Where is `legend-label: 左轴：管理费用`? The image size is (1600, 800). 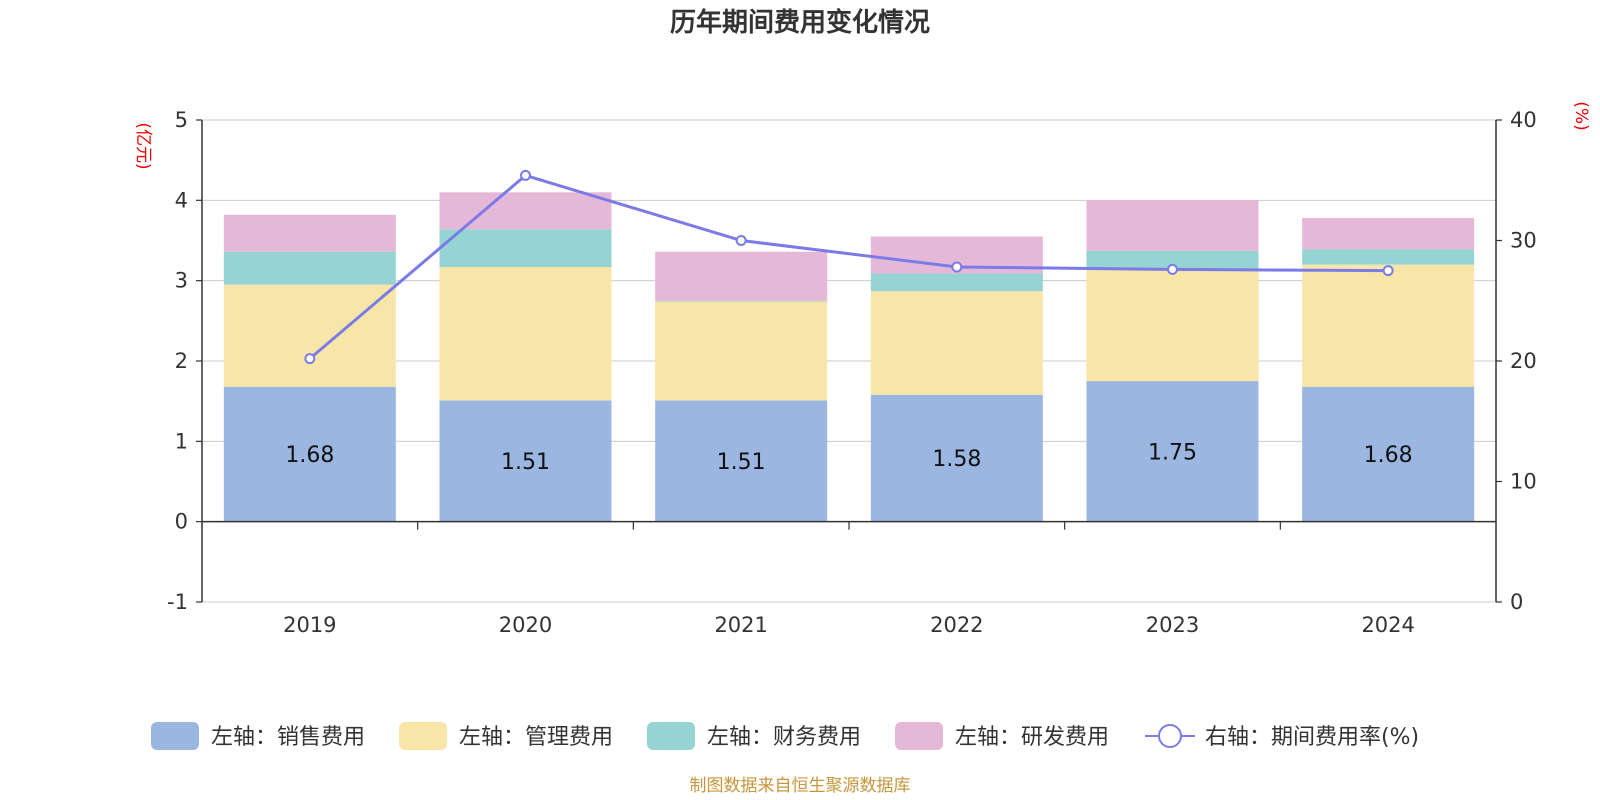
legend-label: 左轴：管理费用 is located at coordinates (536, 737).